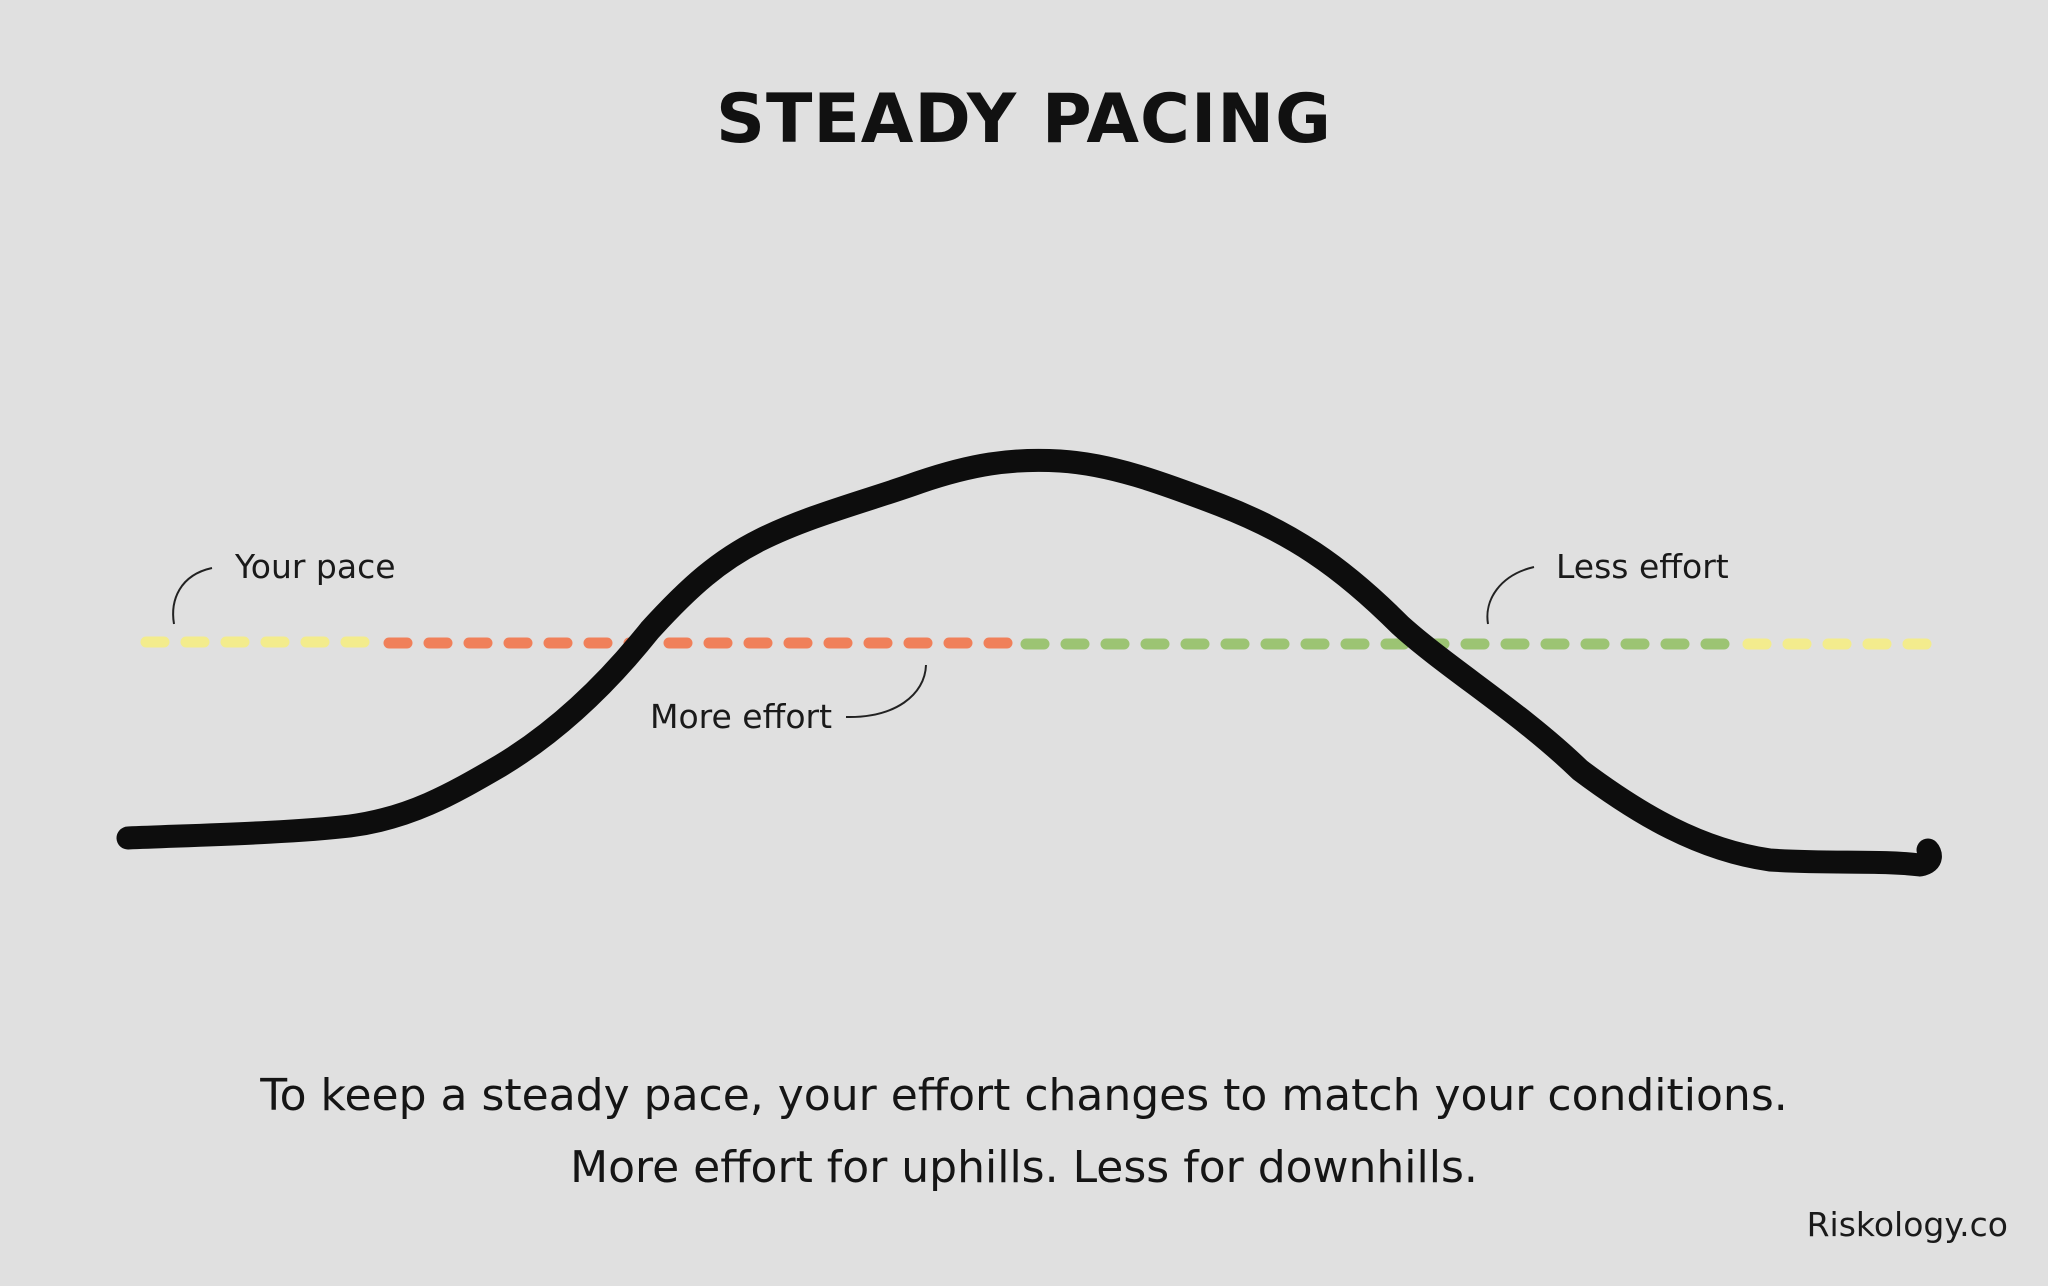 The width and height of the screenshot is (2048, 1286). What do you see at coordinates (315, 566) in the screenshot?
I see `label-your-pace: Your pace` at bounding box center [315, 566].